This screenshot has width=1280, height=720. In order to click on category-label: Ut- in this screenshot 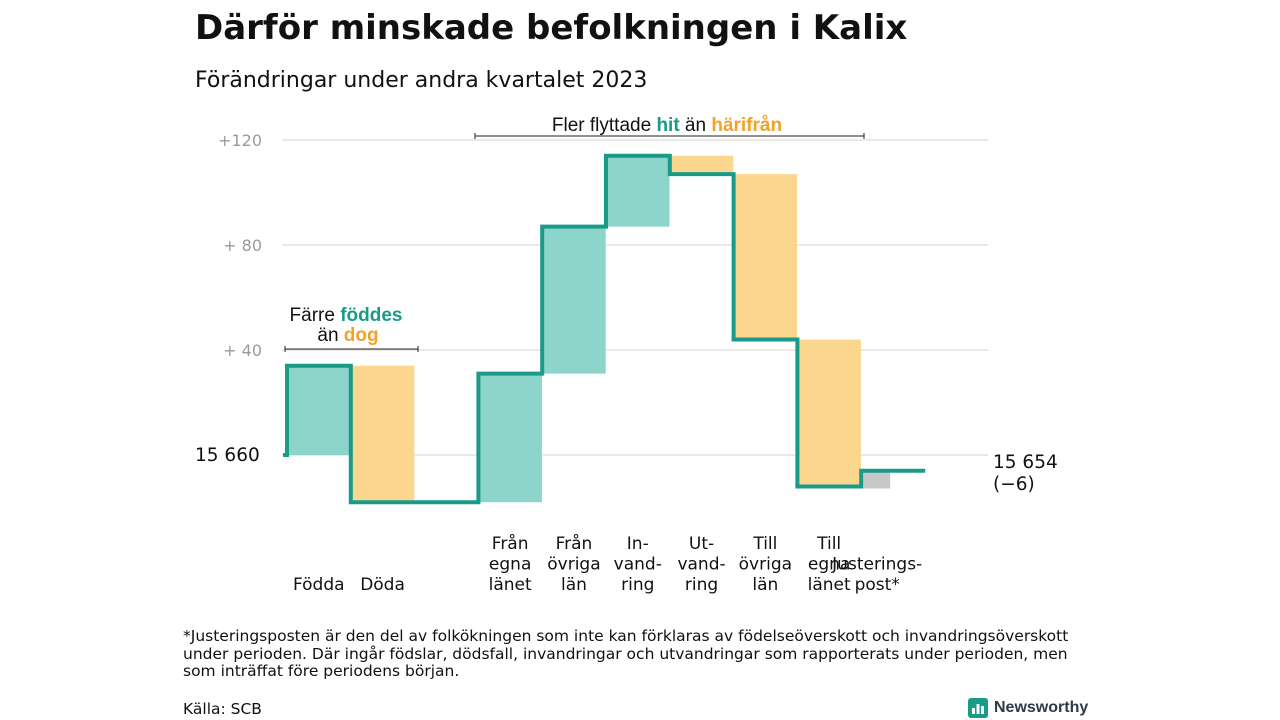, I will do `click(701, 544)`.